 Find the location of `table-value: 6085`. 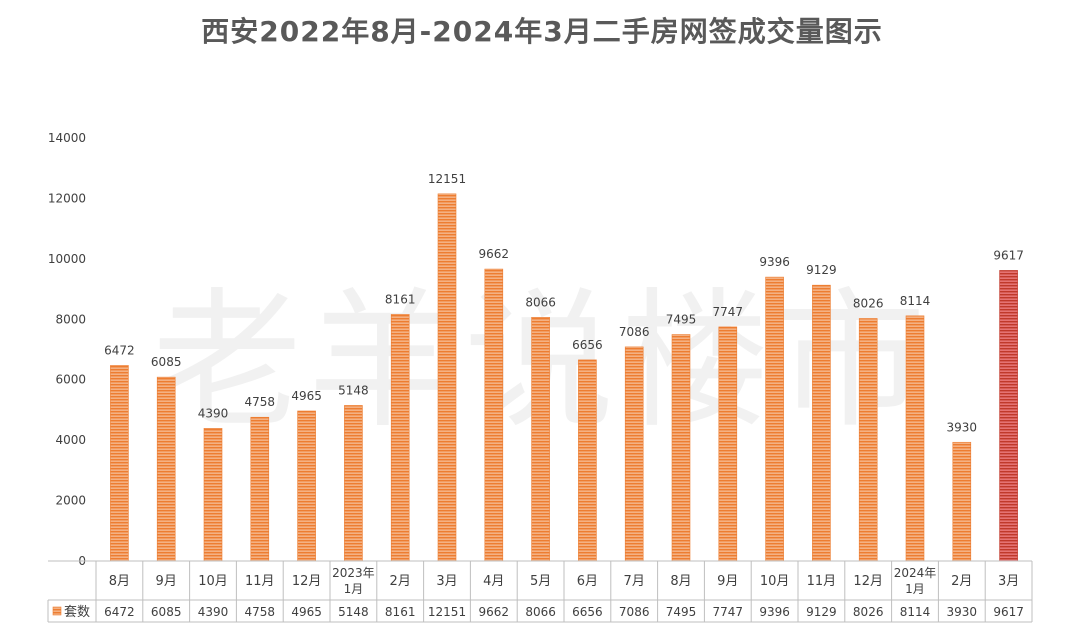

table-value: 6085 is located at coordinates (166, 612).